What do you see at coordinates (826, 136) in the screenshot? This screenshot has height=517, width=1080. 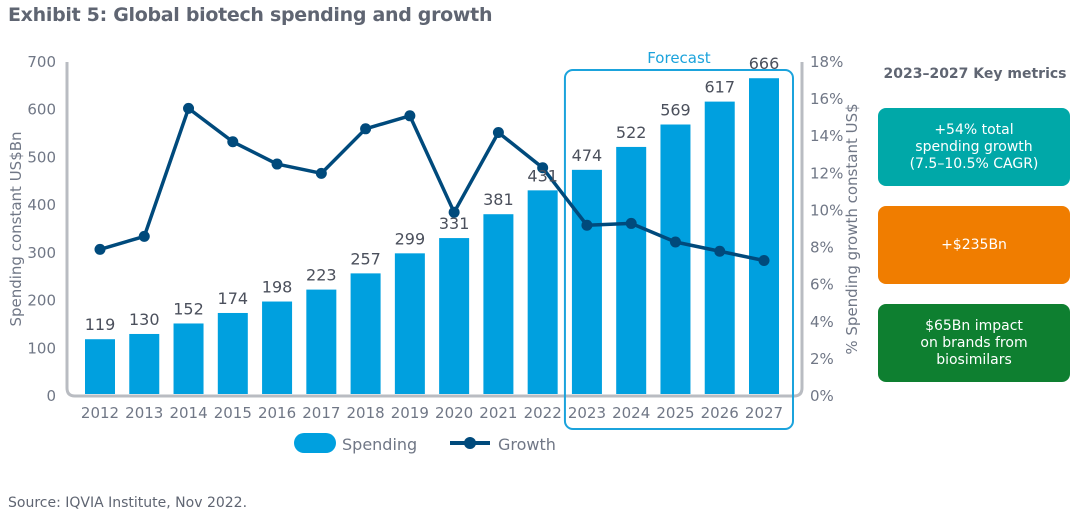 I see `y2-tick-label: 14%` at bounding box center [826, 136].